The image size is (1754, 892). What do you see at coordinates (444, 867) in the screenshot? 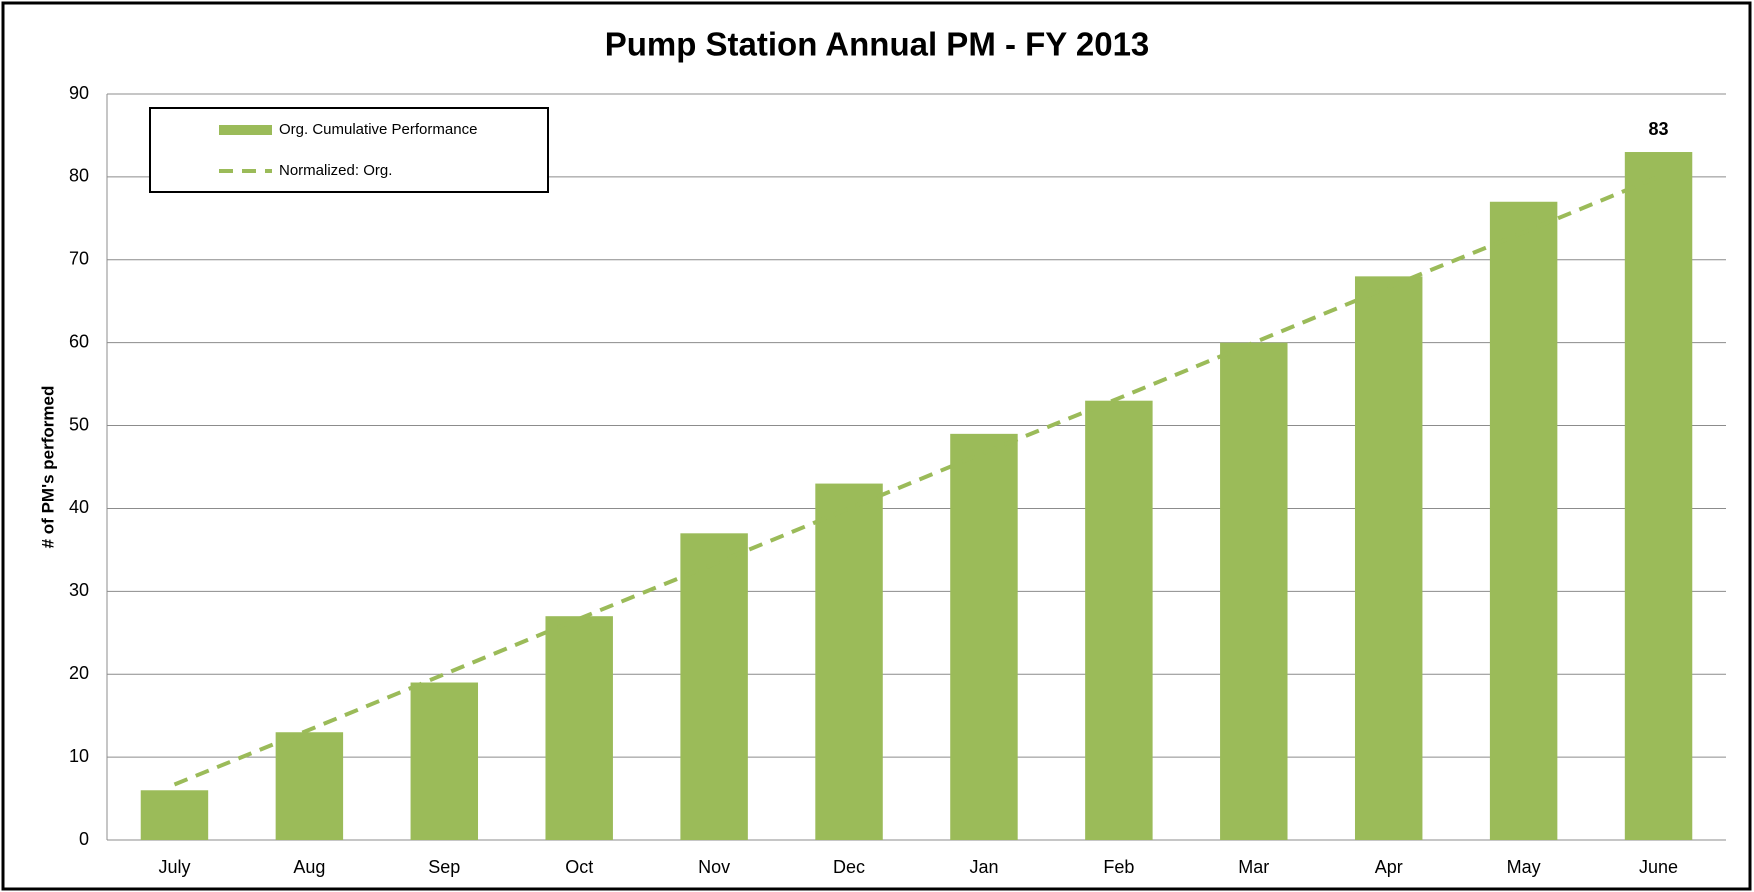
I see `x-tick-label: Sep` at bounding box center [444, 867].